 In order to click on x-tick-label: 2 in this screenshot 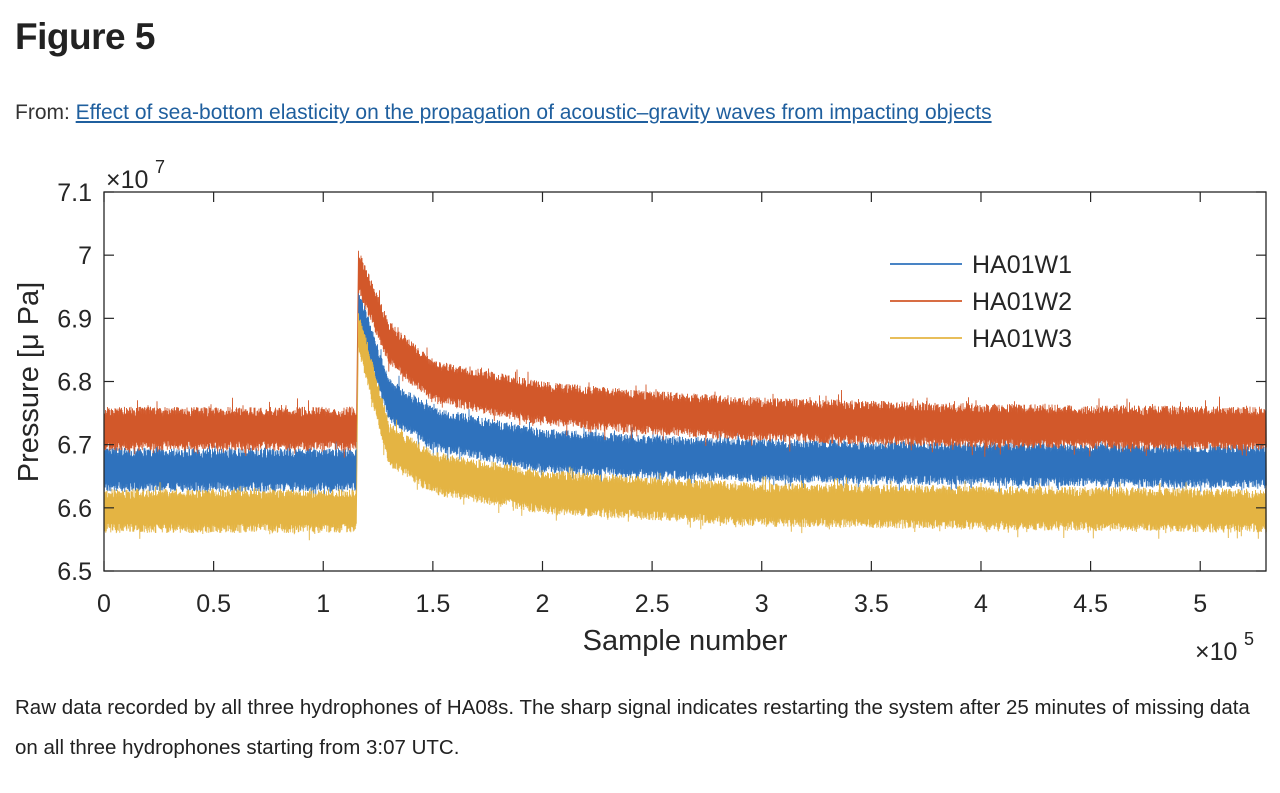, I will do `click(543, 604)`.